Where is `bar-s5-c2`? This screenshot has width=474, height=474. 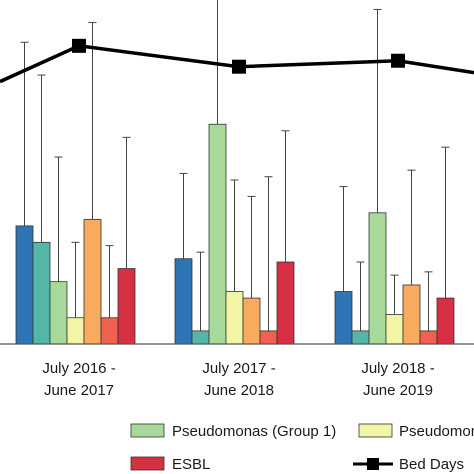 bar-s5-c2 is located at coordinates (251, 321).